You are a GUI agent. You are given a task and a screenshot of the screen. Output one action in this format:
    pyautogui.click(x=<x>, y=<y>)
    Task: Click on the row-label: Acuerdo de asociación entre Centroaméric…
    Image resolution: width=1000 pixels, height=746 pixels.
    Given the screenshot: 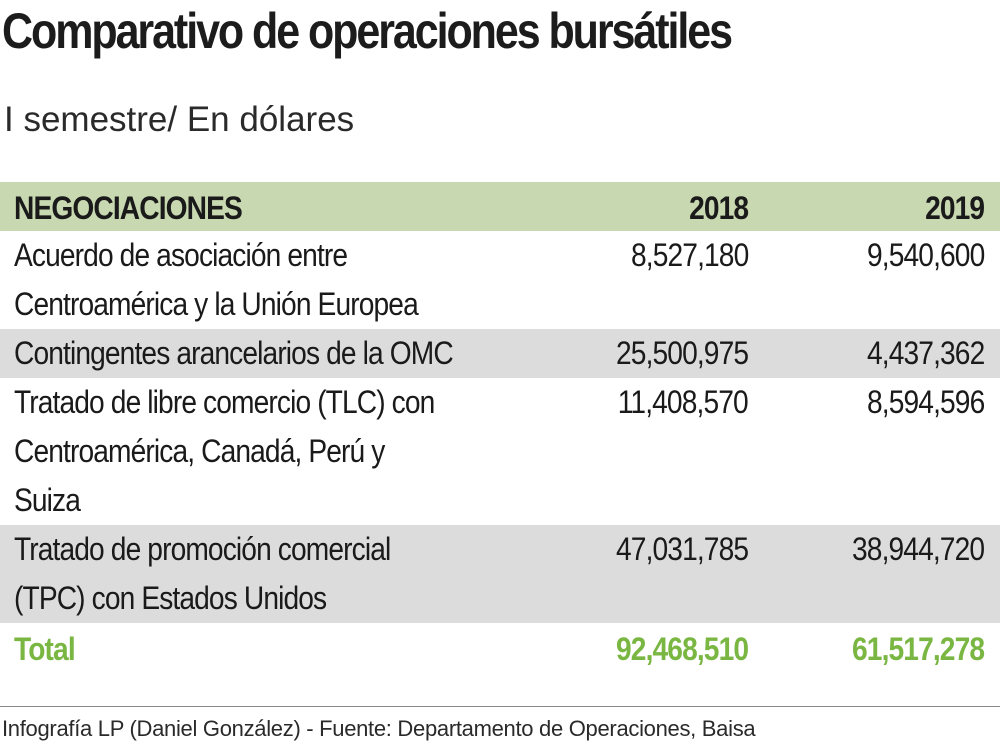 What is the action you would take?
    pyautogui.click(x=216, y=279)
    